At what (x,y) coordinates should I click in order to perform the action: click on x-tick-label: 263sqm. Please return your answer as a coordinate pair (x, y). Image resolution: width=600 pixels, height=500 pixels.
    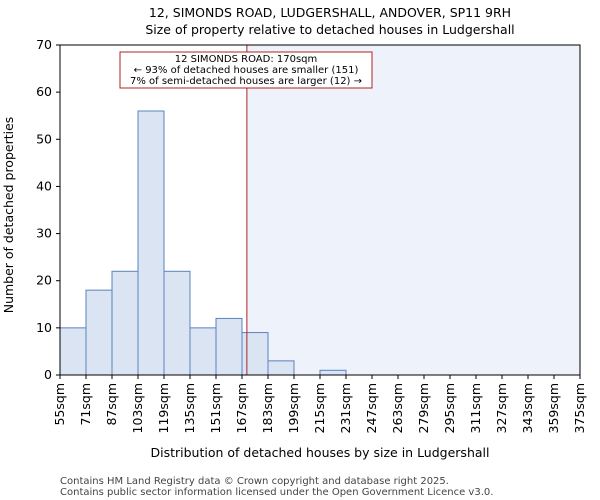
    Looking at the image, I should click on (397, 408).